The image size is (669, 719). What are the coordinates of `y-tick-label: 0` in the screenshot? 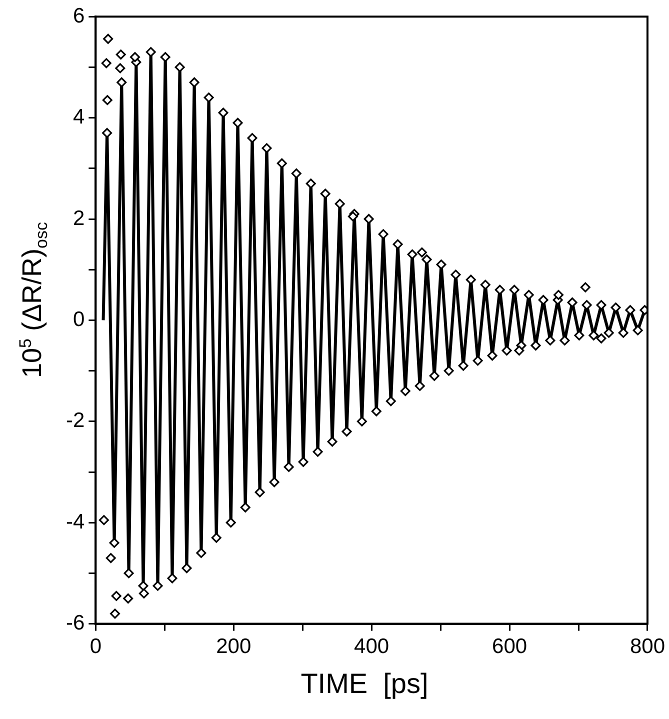 It's located at (78, 319).